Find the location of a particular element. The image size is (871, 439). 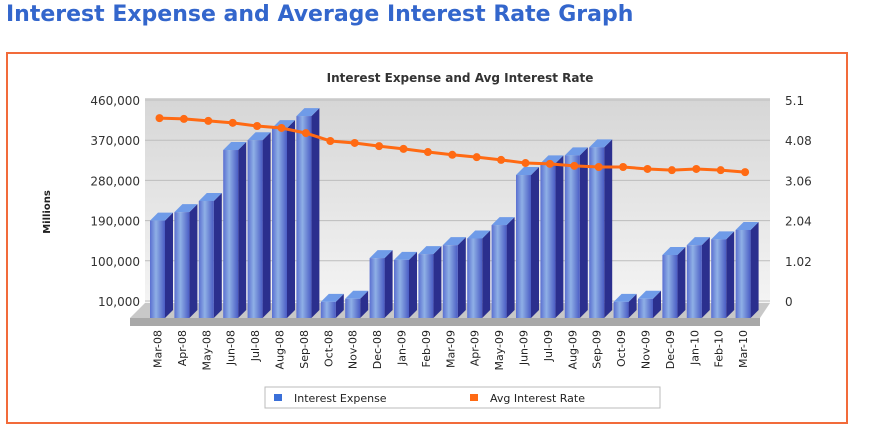

legend: Interest Expense Avg Interest Rate is located at coordinates (462, 397).